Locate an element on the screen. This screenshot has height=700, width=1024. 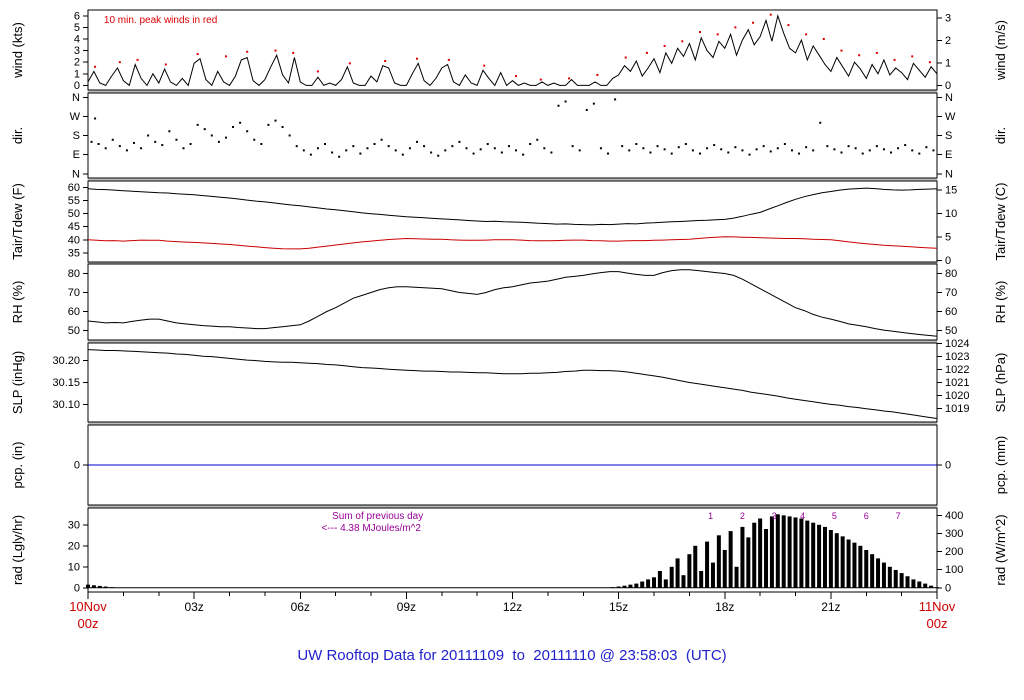
svg-text: 1020 is located at coordinates (957, 396).